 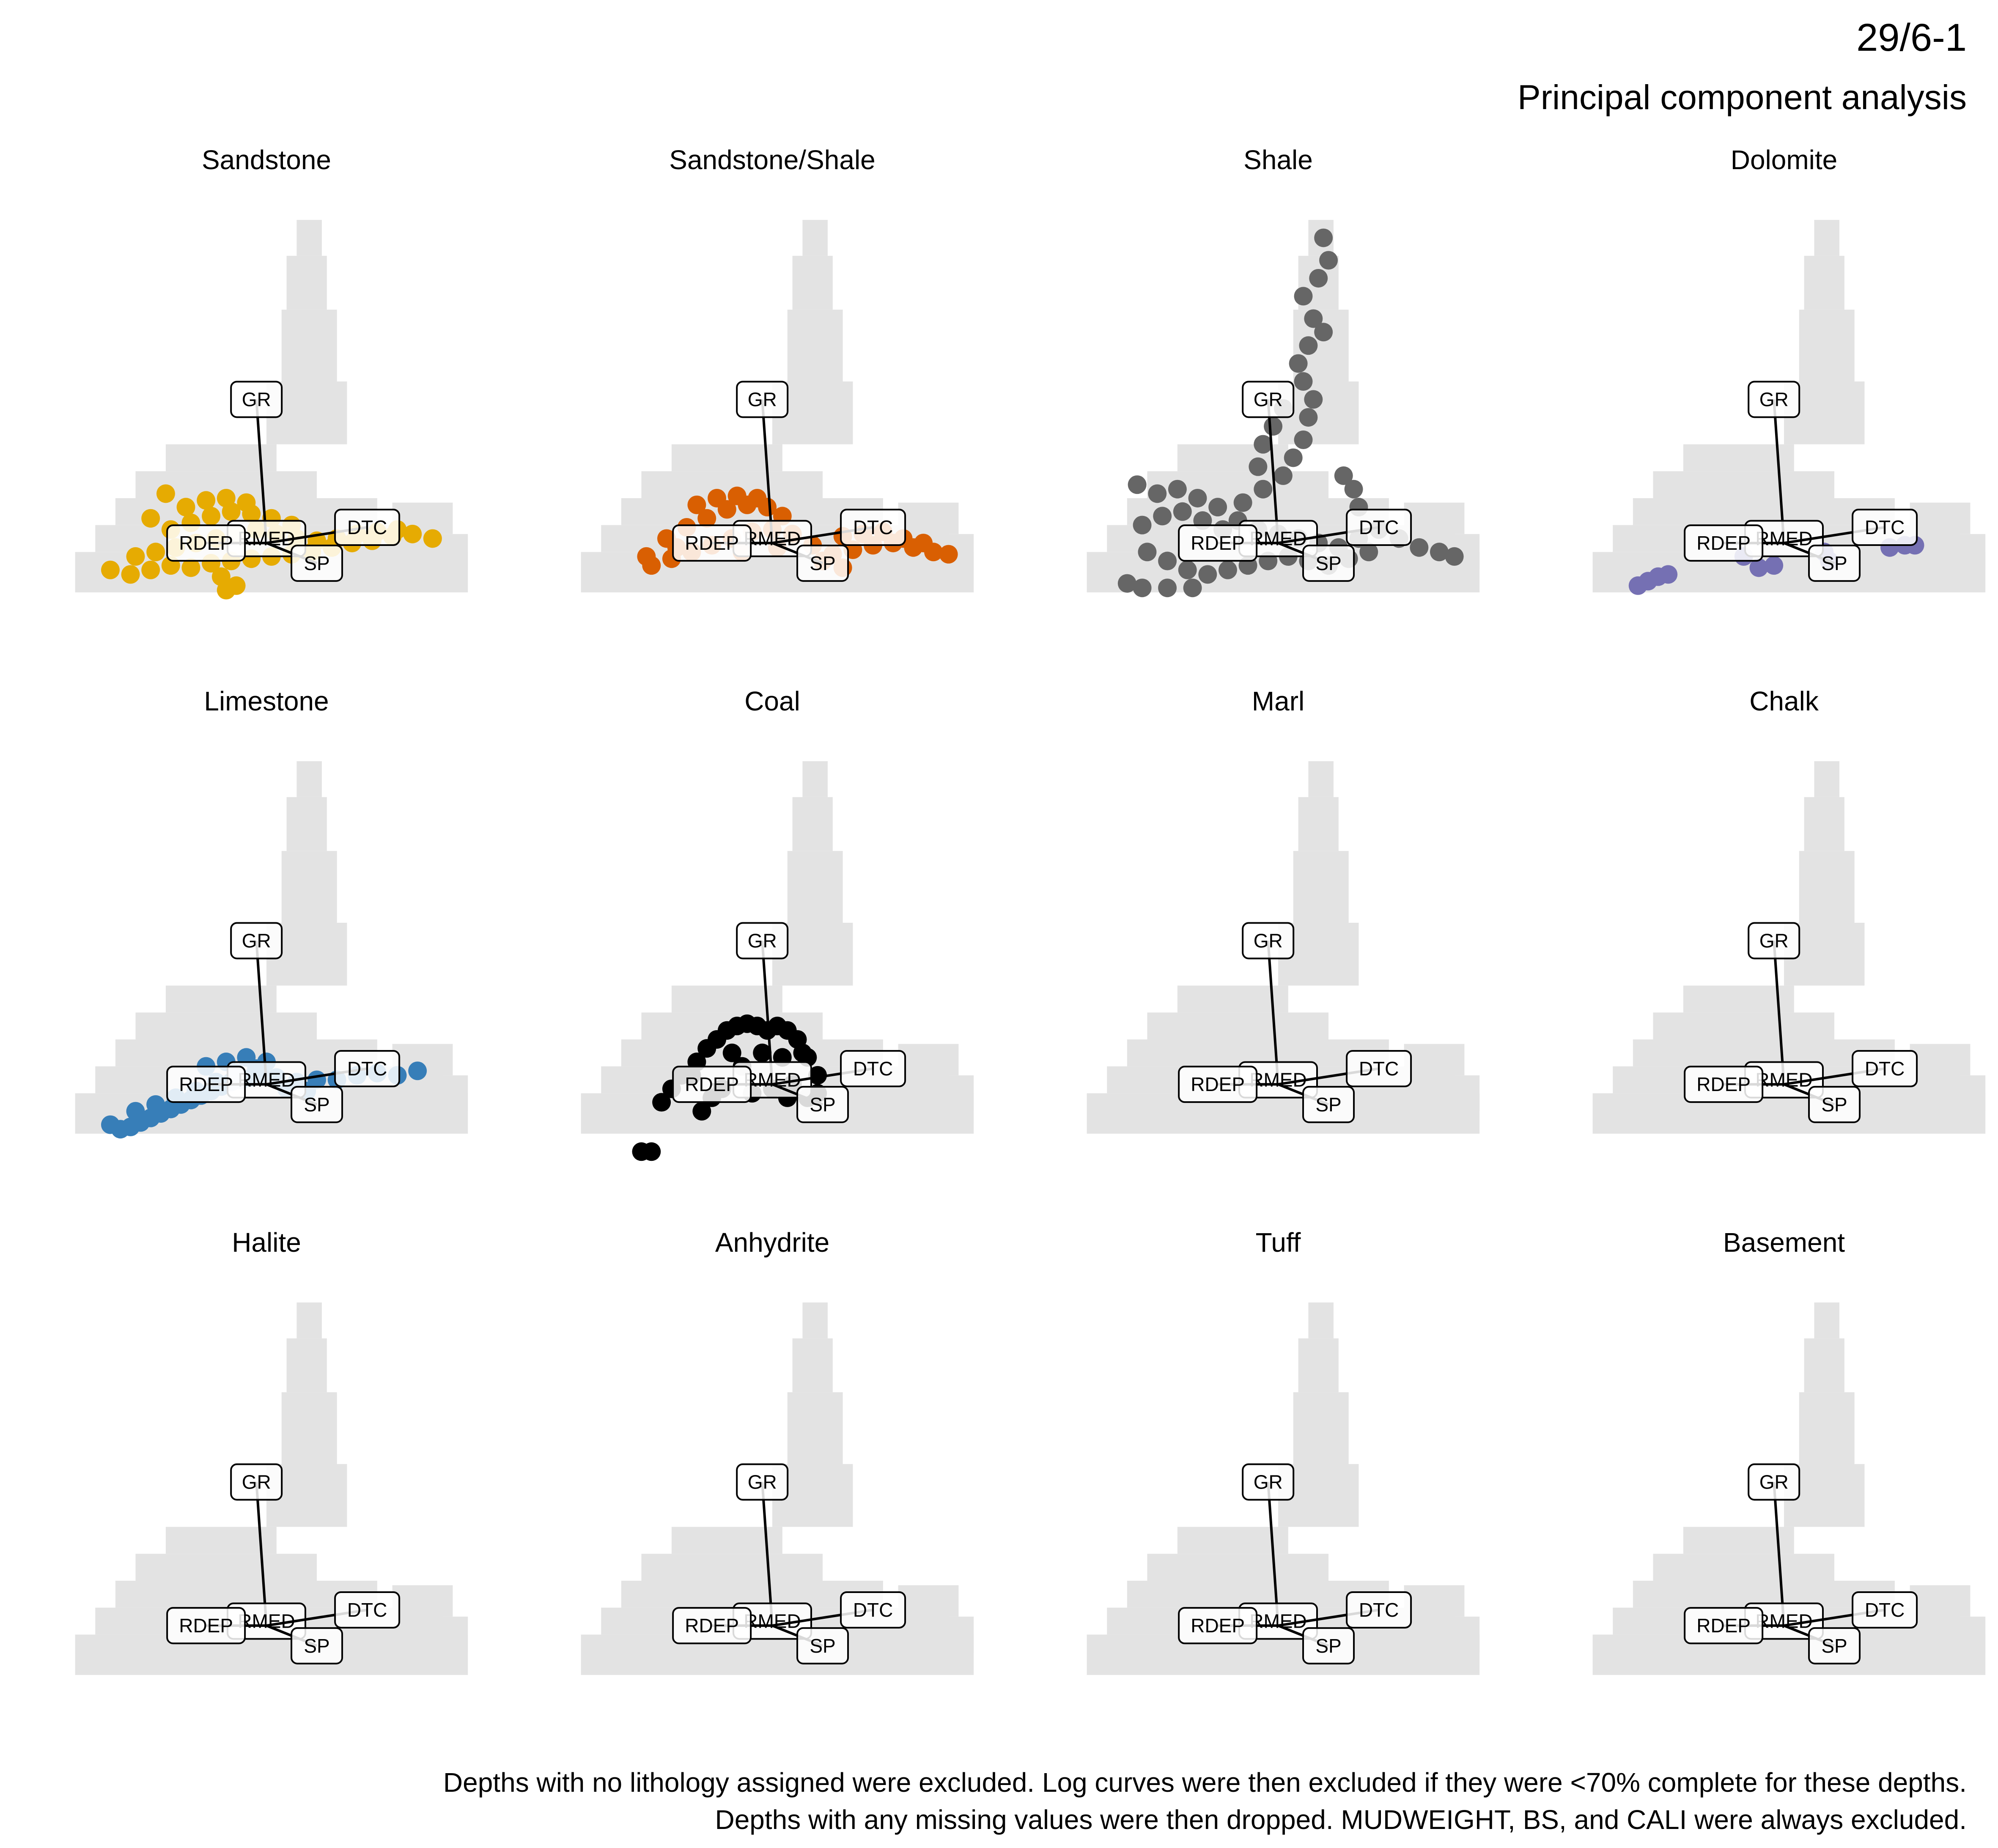 What do you see at coordinates (777, 923) in the screenshot?
I see `panel-coal: Coal GR RMED DTC RDEP SP` at bounding box center [777, 923].